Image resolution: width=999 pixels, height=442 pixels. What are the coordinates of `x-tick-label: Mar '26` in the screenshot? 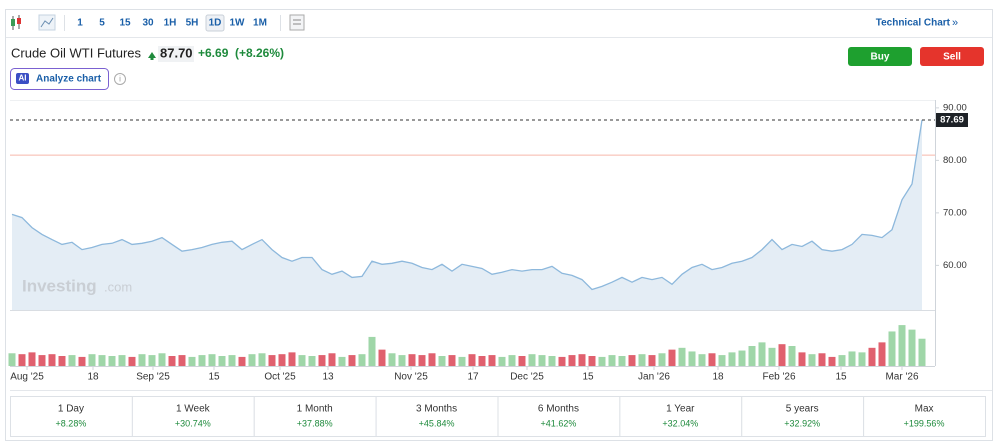 It's located at (901, 377).